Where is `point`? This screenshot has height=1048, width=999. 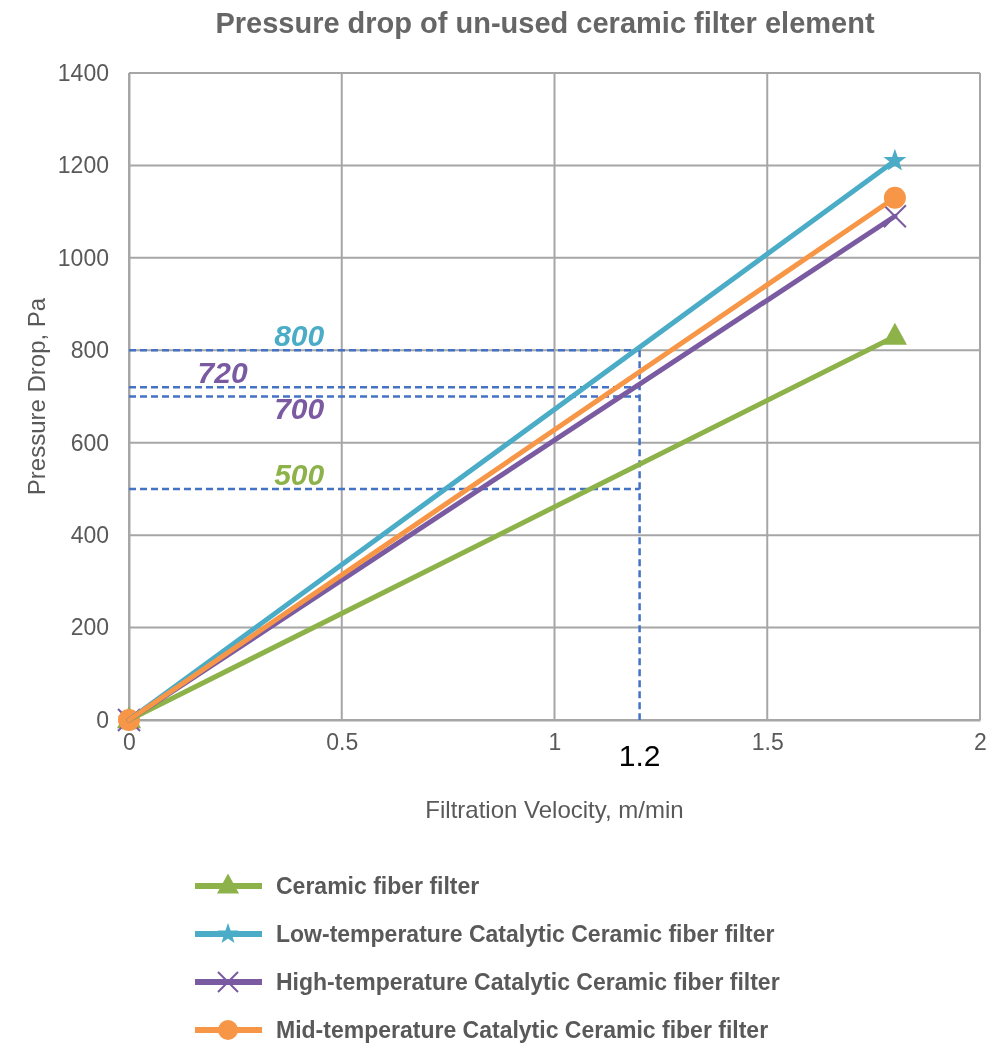 point is located at coordinates (894, 216).